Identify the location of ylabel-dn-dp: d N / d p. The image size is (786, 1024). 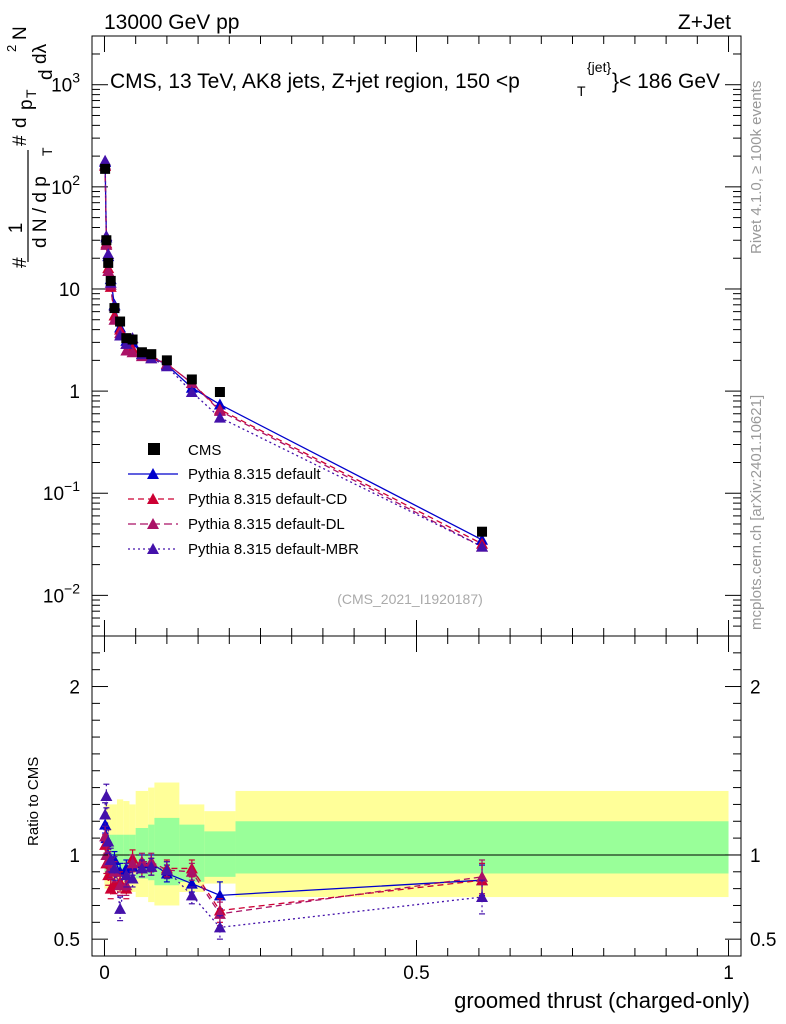
(40, 212).